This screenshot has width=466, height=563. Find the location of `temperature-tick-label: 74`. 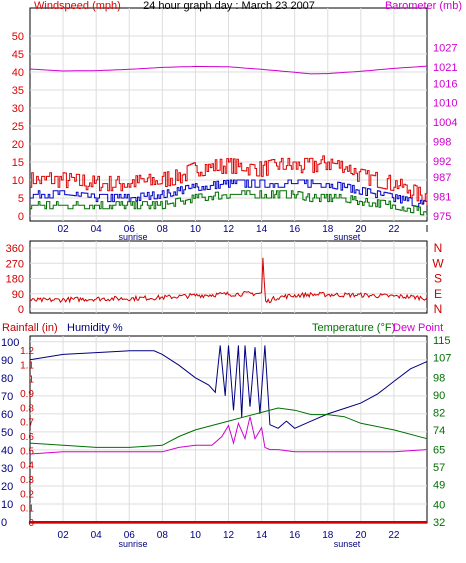

temperature-tick-label: 74 is located at coordinates (439, 431).